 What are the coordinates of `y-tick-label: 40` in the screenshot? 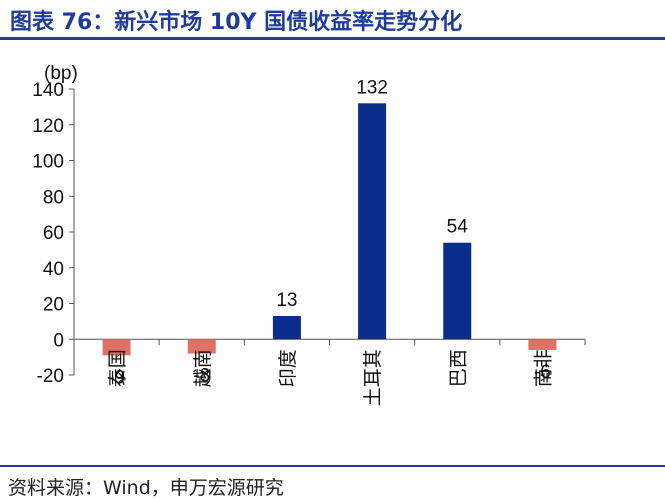 It's located at (53, 269).